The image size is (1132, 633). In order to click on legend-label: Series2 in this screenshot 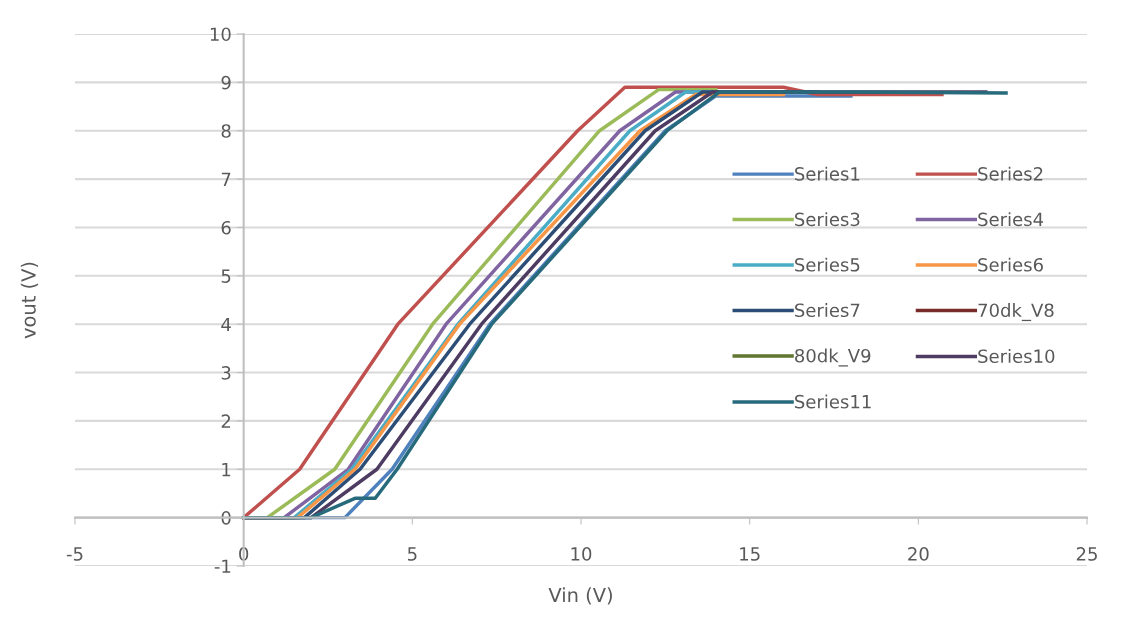, I will do `click(1010, 173)`.